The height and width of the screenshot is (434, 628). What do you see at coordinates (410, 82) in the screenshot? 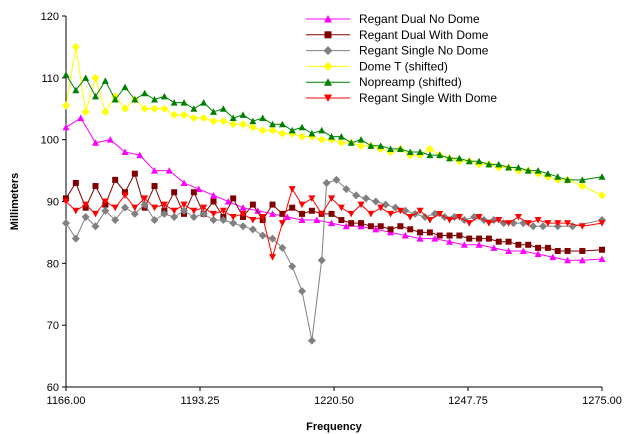
I see `legend-label: Nopreamp (shifted)` at bounding box center [410, 82].